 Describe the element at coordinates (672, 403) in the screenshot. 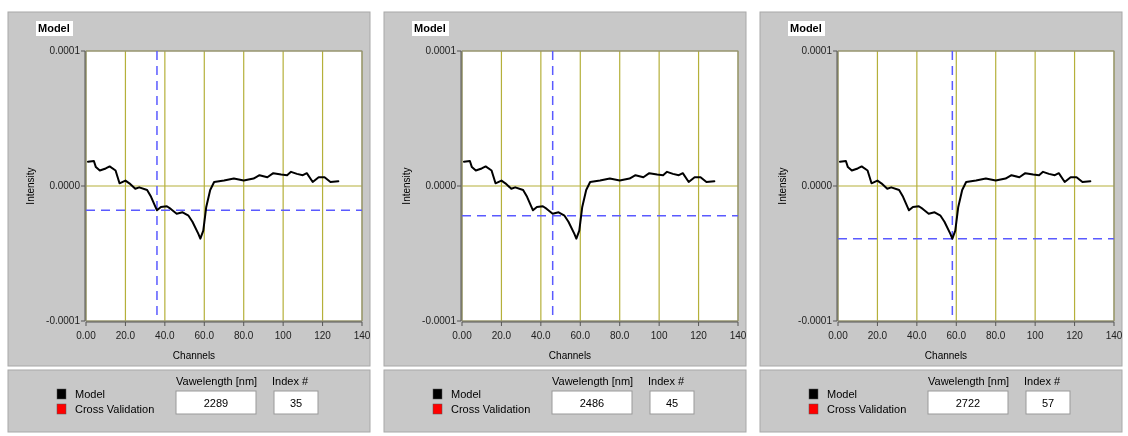

I see `text: 45` at that location.